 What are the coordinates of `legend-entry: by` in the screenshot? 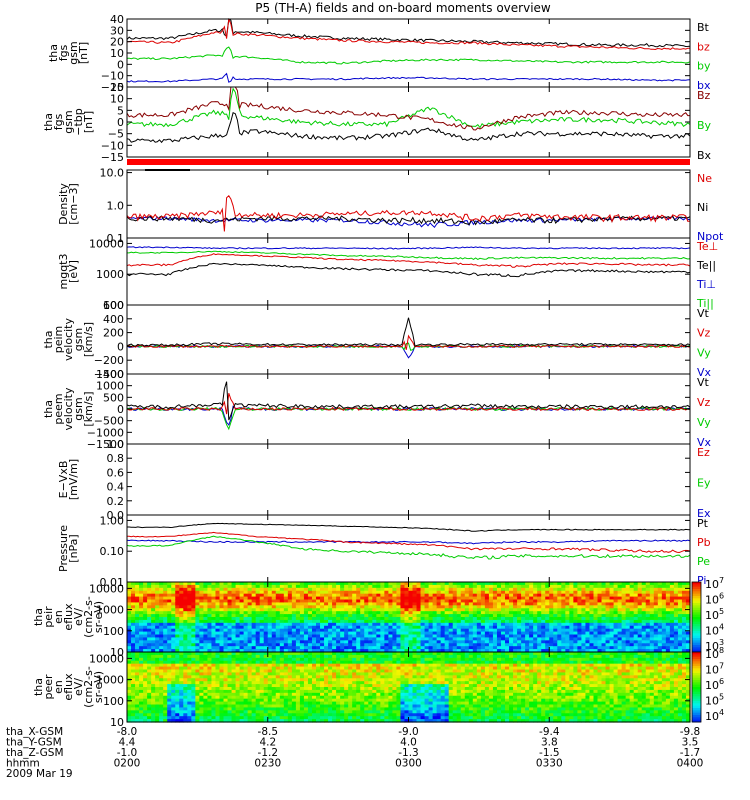 It's located at (704, 66).